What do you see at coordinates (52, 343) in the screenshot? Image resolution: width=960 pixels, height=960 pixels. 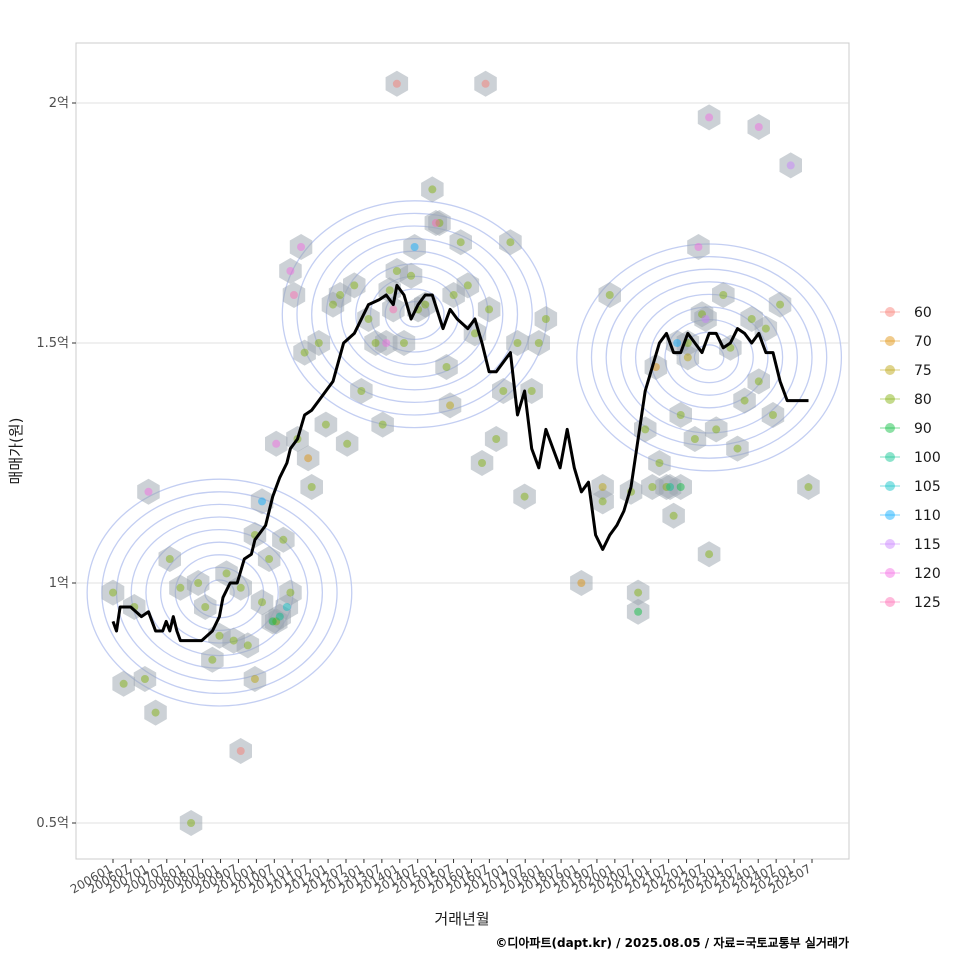 I see `y-tick-label: 1.5억` at bounding box center [52, 343].